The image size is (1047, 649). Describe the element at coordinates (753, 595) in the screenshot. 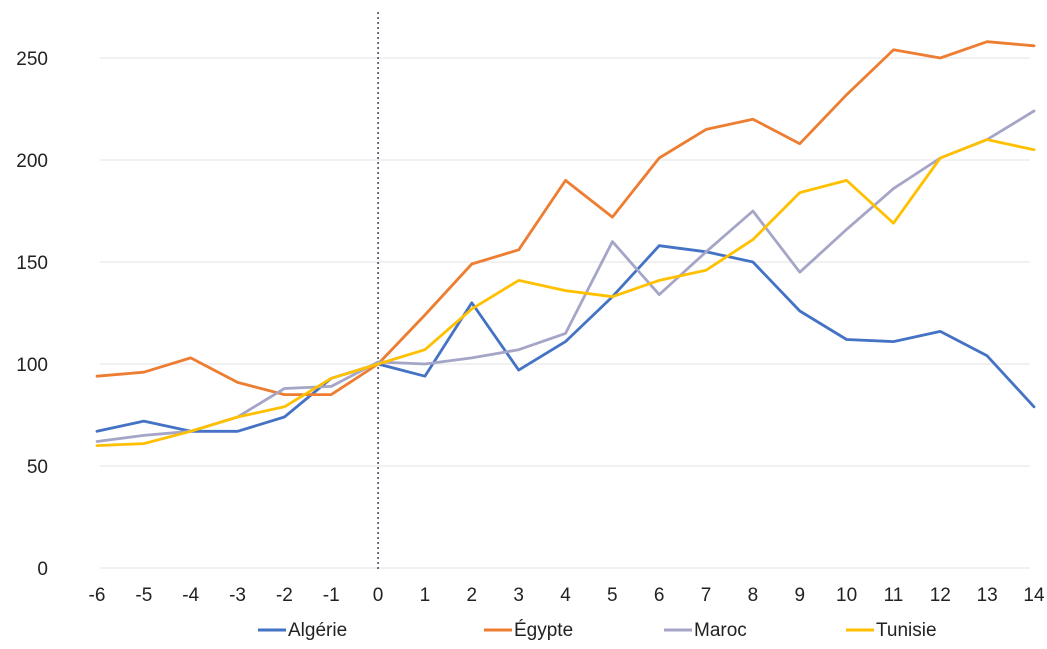

I see `x-tick-label: 8` at that location.